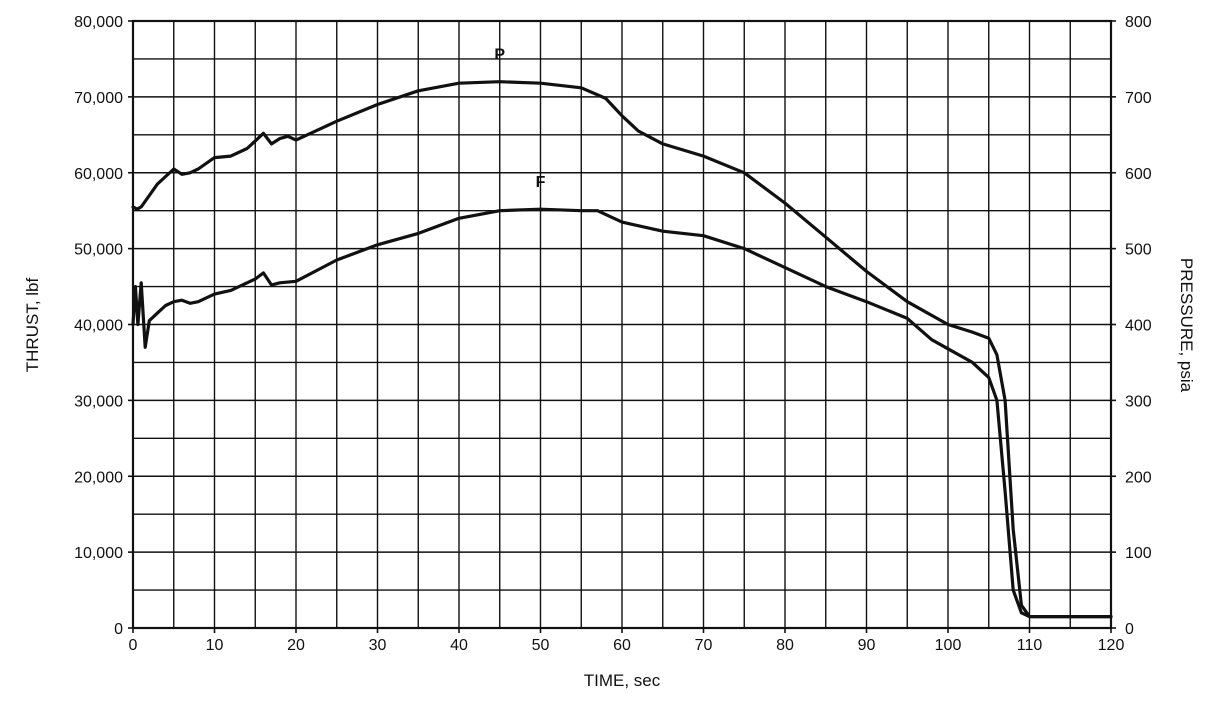 The height and width of the screenshot is (701, 1209). Describe the element at coordinates (296, 645) in the screenshot. I see `x-tick-label: 20` at that location.